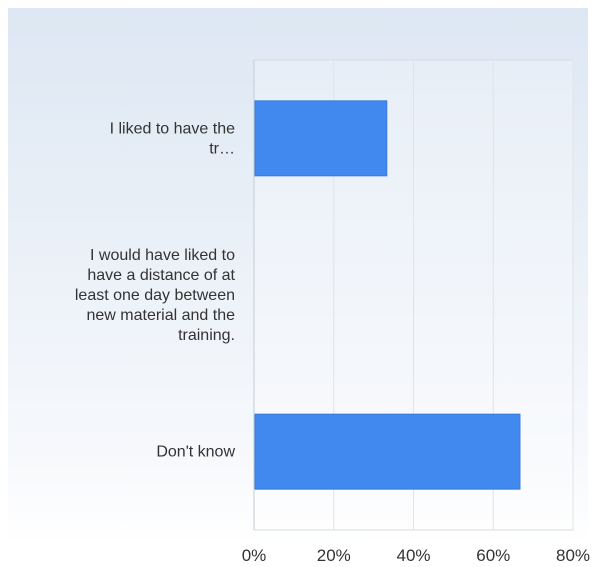  I want to click on x-tick-label: 80%, so click(573, 555).